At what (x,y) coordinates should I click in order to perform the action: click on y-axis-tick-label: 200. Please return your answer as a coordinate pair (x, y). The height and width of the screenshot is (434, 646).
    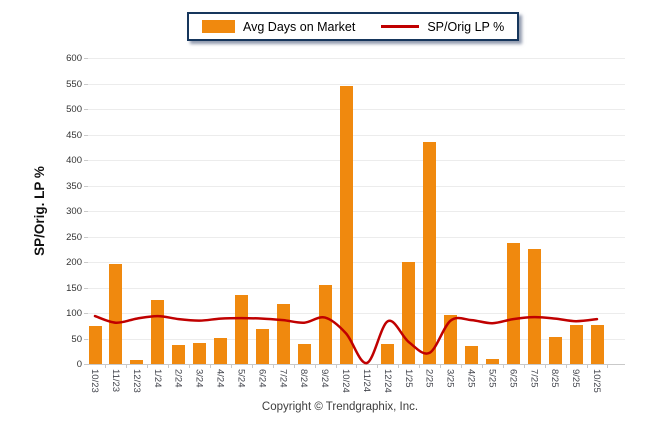
    Looking at the image, I should click on (74, 262).